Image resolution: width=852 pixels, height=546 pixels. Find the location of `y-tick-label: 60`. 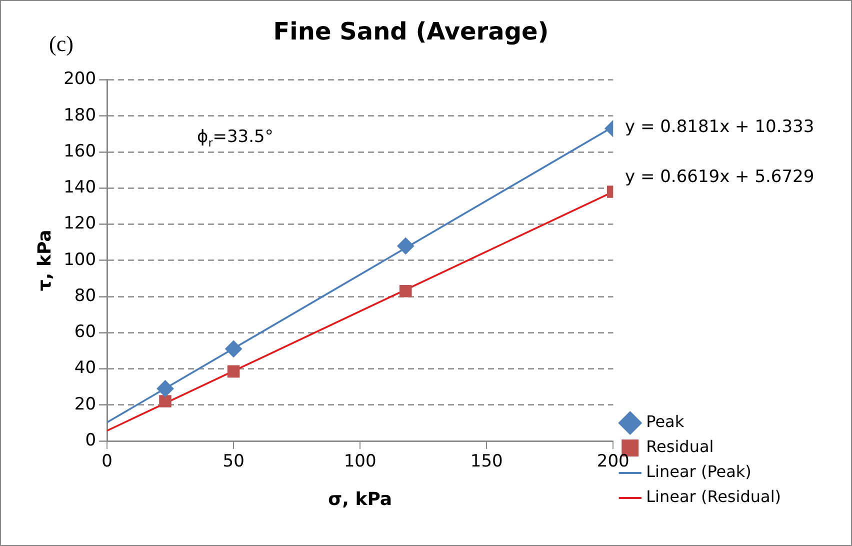

y-tick-label: 60 is located at coordinates (85, 332).